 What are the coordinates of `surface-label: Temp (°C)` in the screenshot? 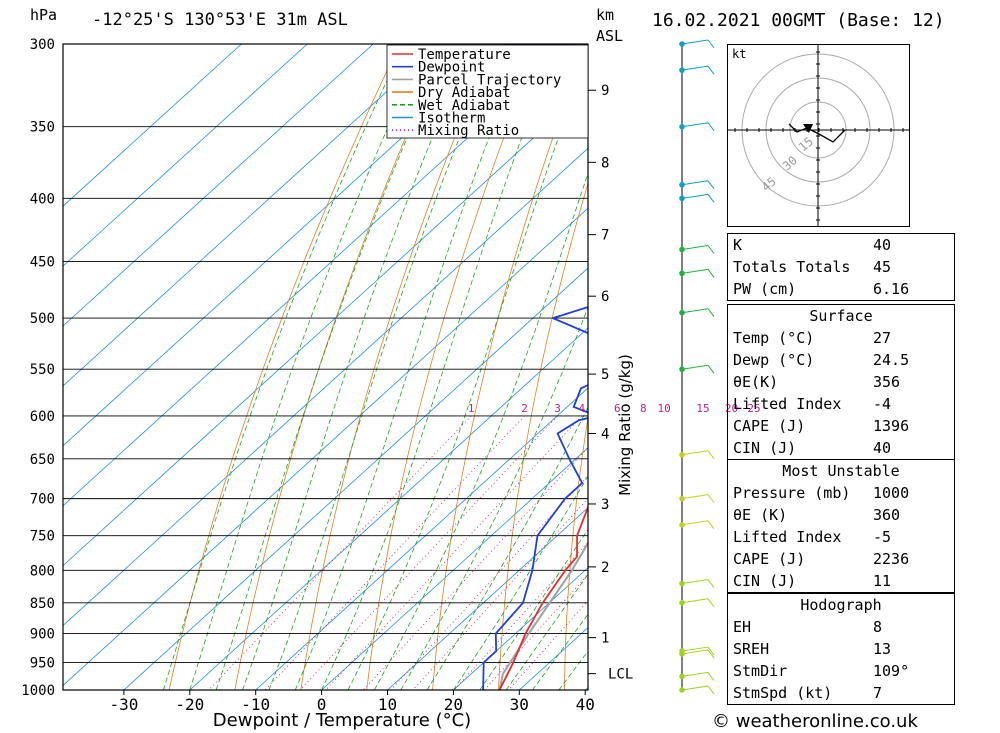 It's located at (774, 338).